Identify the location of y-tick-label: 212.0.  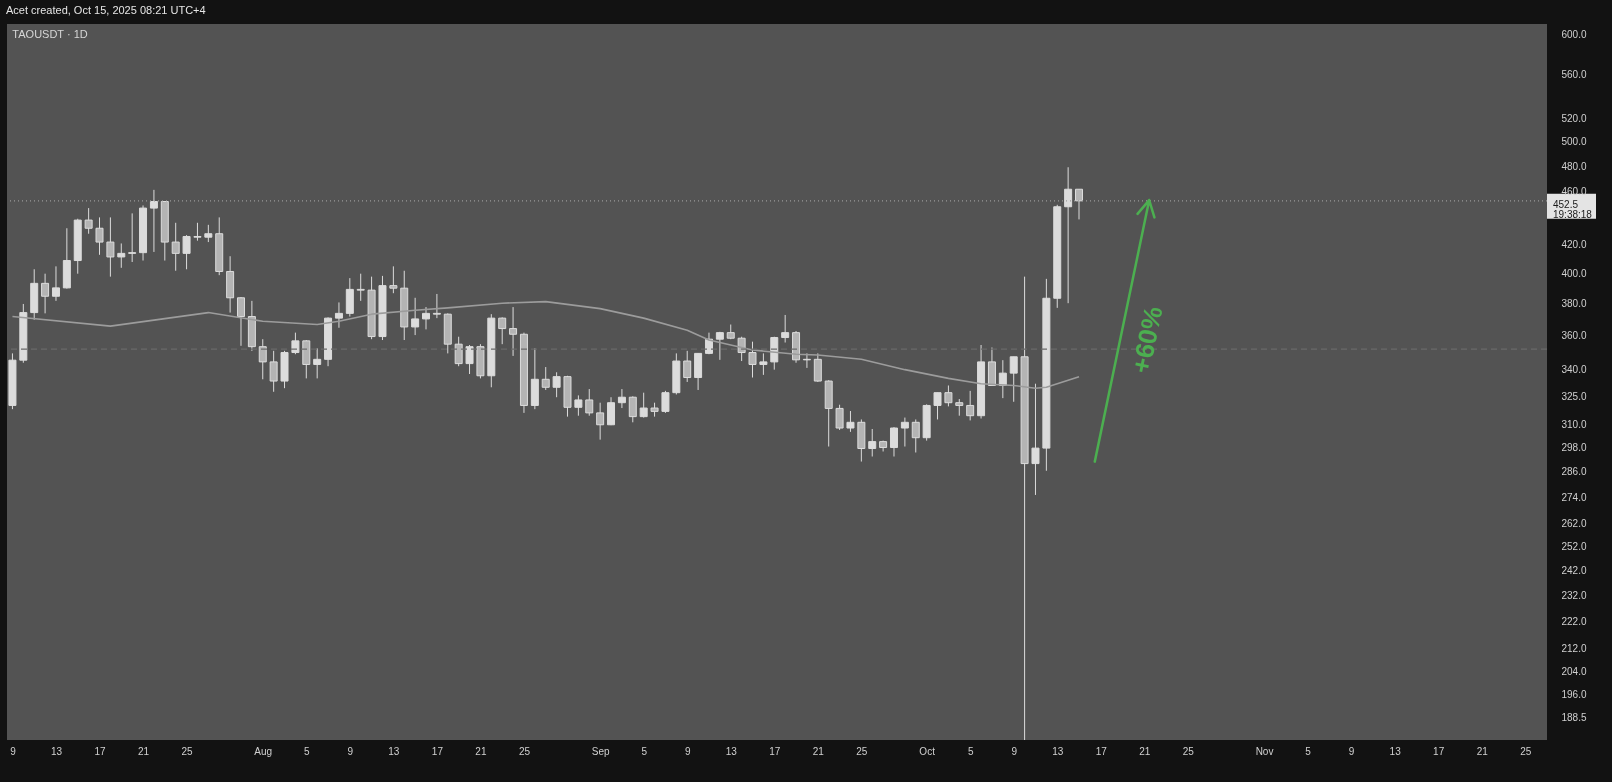
(1574, 649).